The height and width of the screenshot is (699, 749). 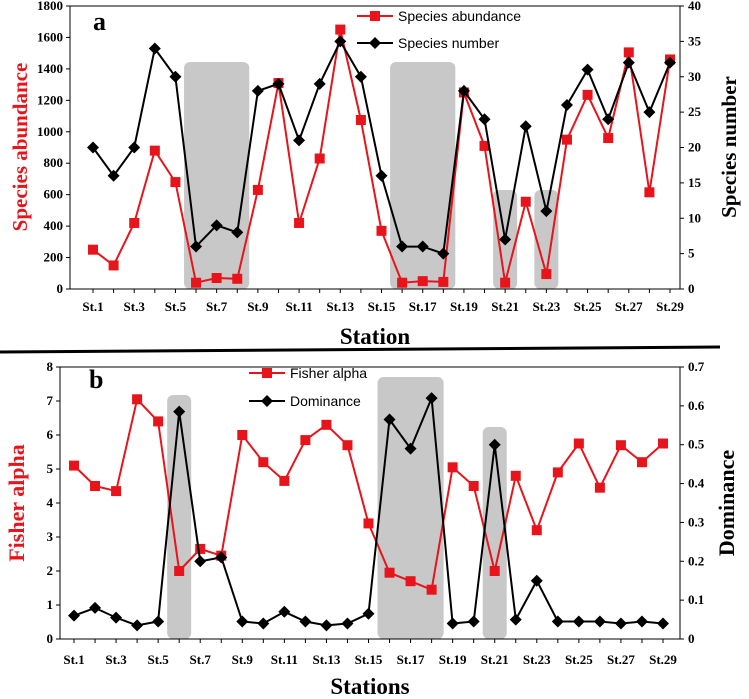 What do you see at coordinates (50, 68) in the screenshot?
I see `left-tick-label: 1400` at bounding box center [50, 68].